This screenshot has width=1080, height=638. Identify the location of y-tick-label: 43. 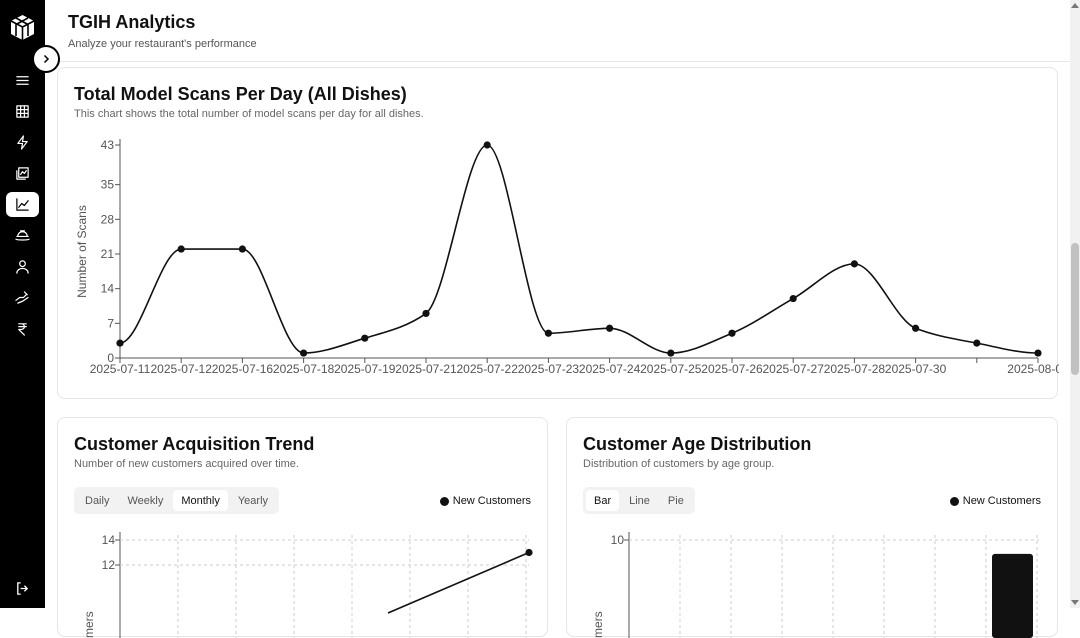
(108, 145).